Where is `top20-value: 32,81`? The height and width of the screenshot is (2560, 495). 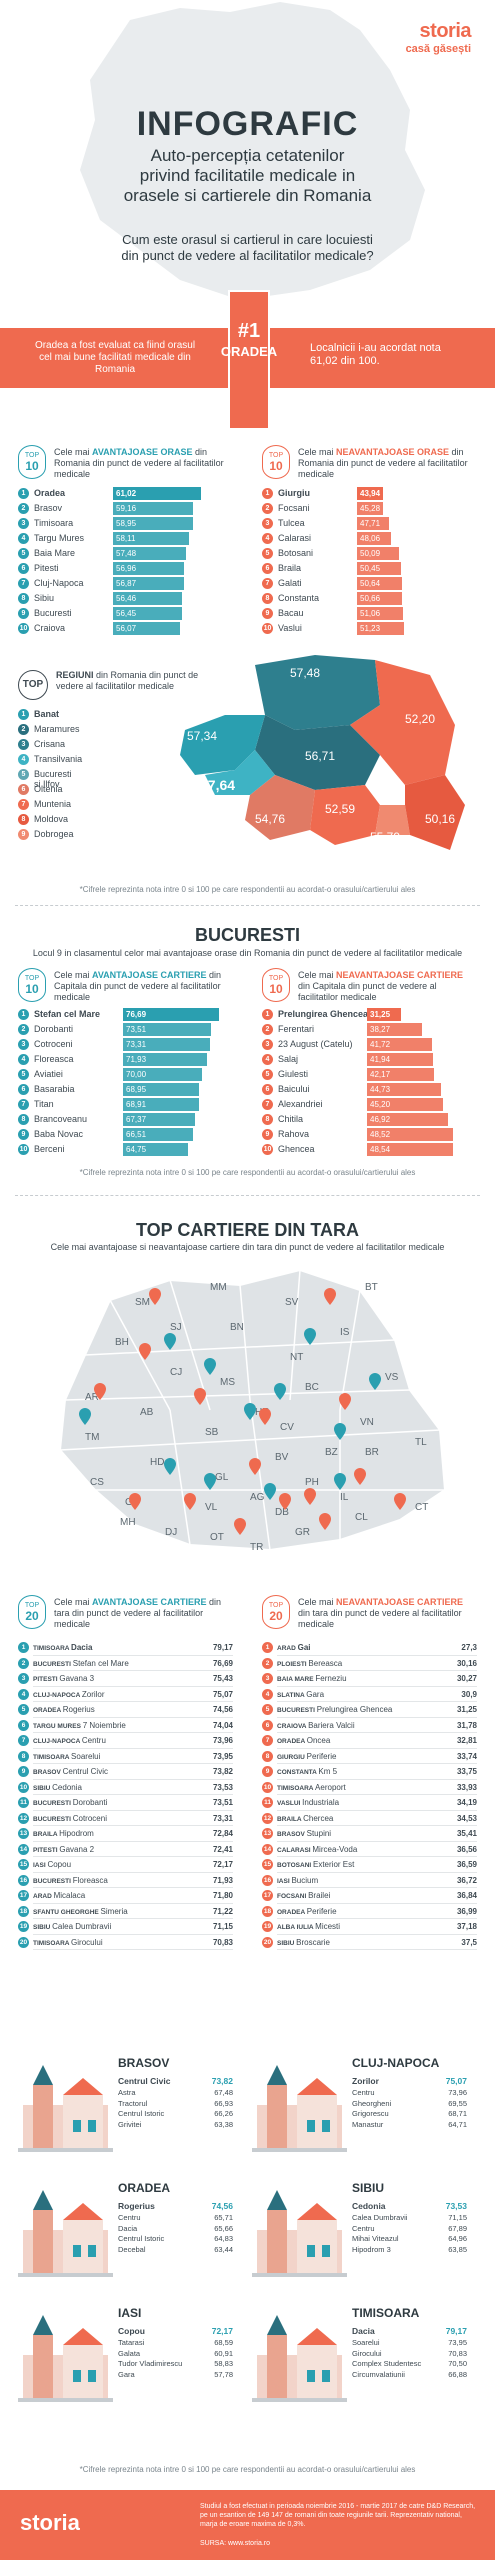 top20-value: 32,81 is located at coordinates (466, 1740).